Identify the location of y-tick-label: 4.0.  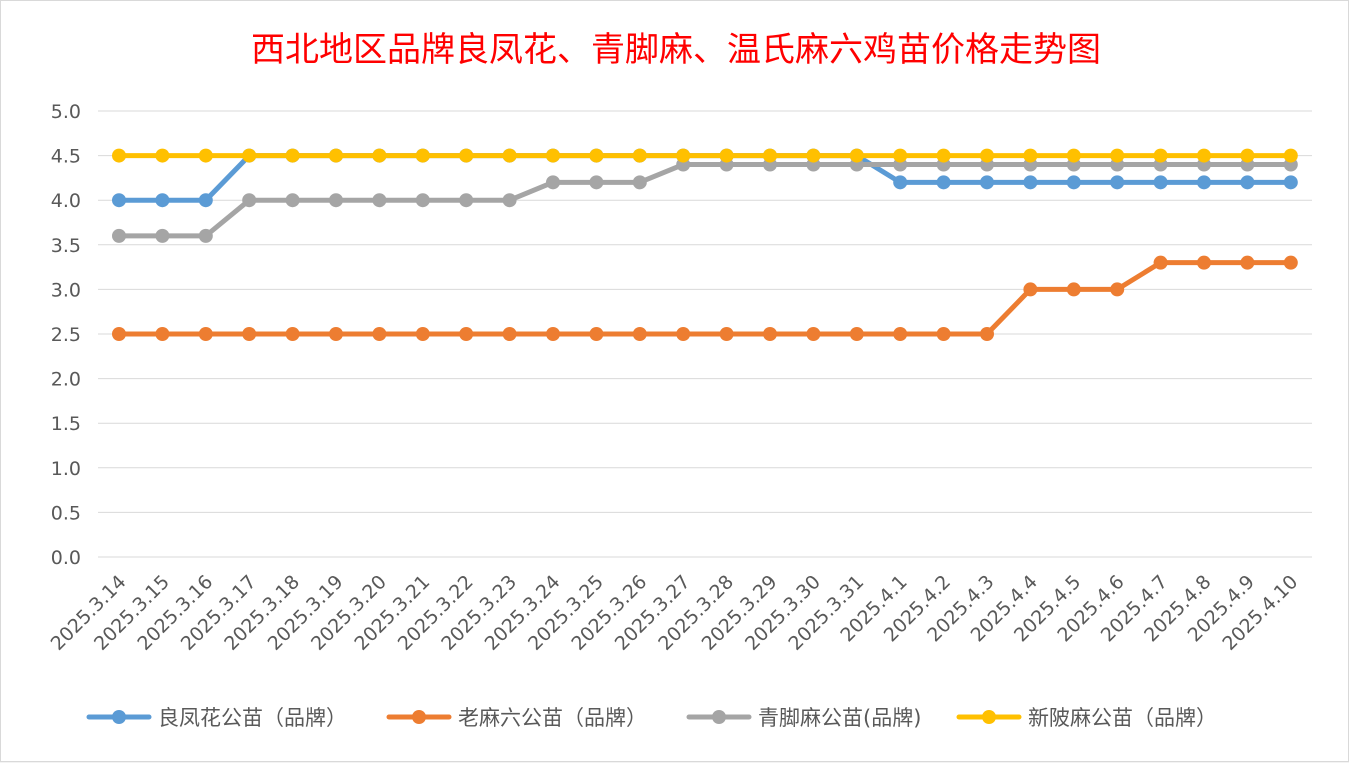
(66, 201).